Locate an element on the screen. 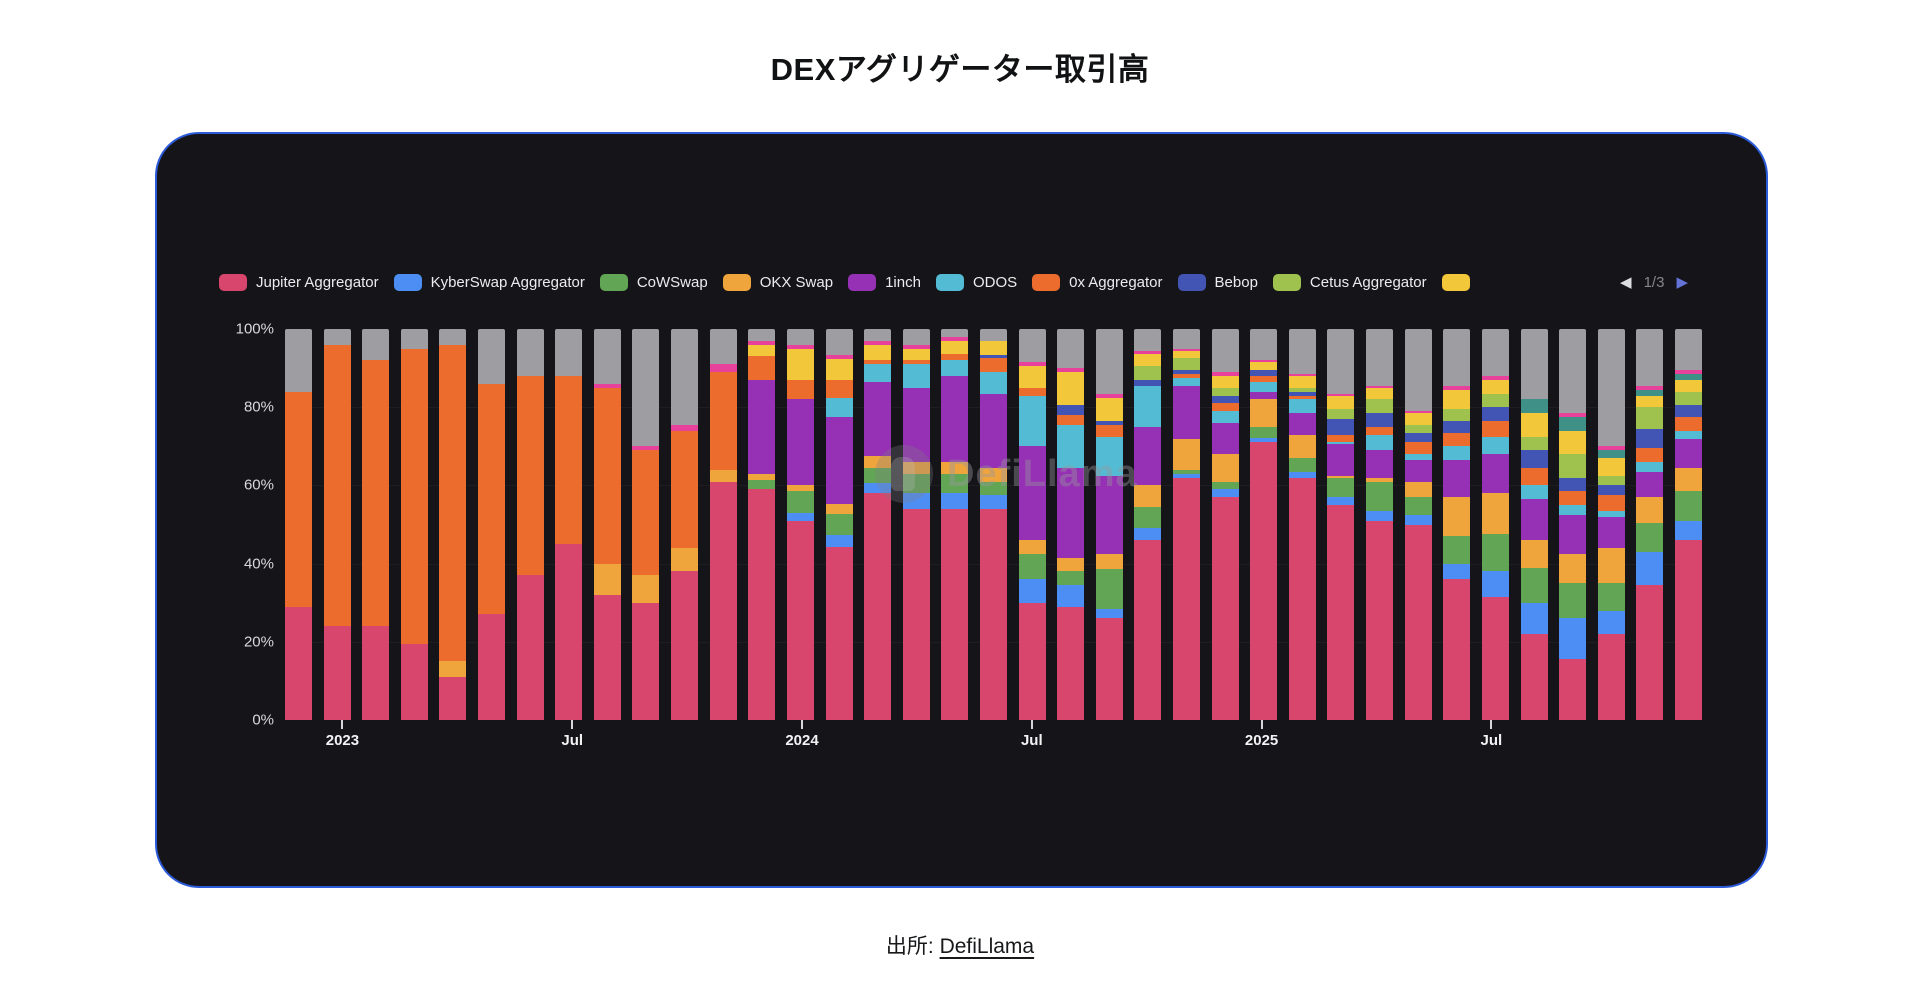 This screenshot has width=1920, height=1001. legend-item: 1inch is located at coordinates (884, 282).